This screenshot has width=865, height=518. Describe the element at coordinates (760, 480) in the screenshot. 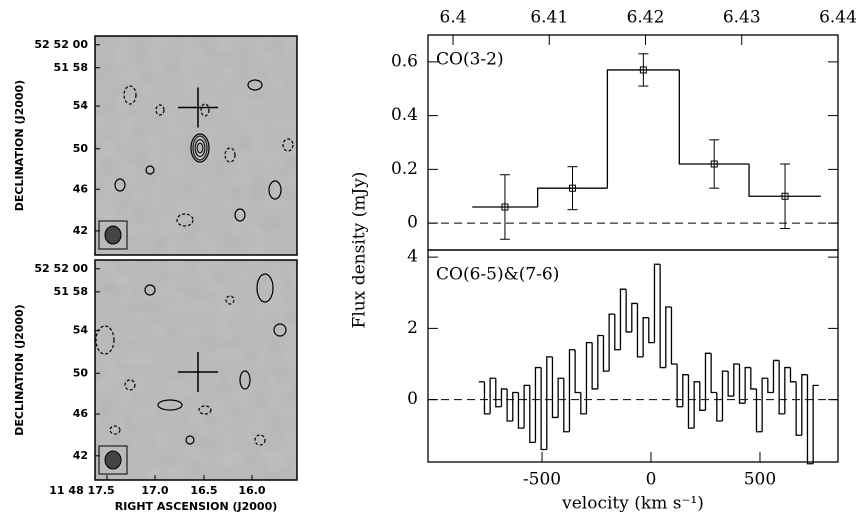

I see `x-tick-label: 500` at that location.